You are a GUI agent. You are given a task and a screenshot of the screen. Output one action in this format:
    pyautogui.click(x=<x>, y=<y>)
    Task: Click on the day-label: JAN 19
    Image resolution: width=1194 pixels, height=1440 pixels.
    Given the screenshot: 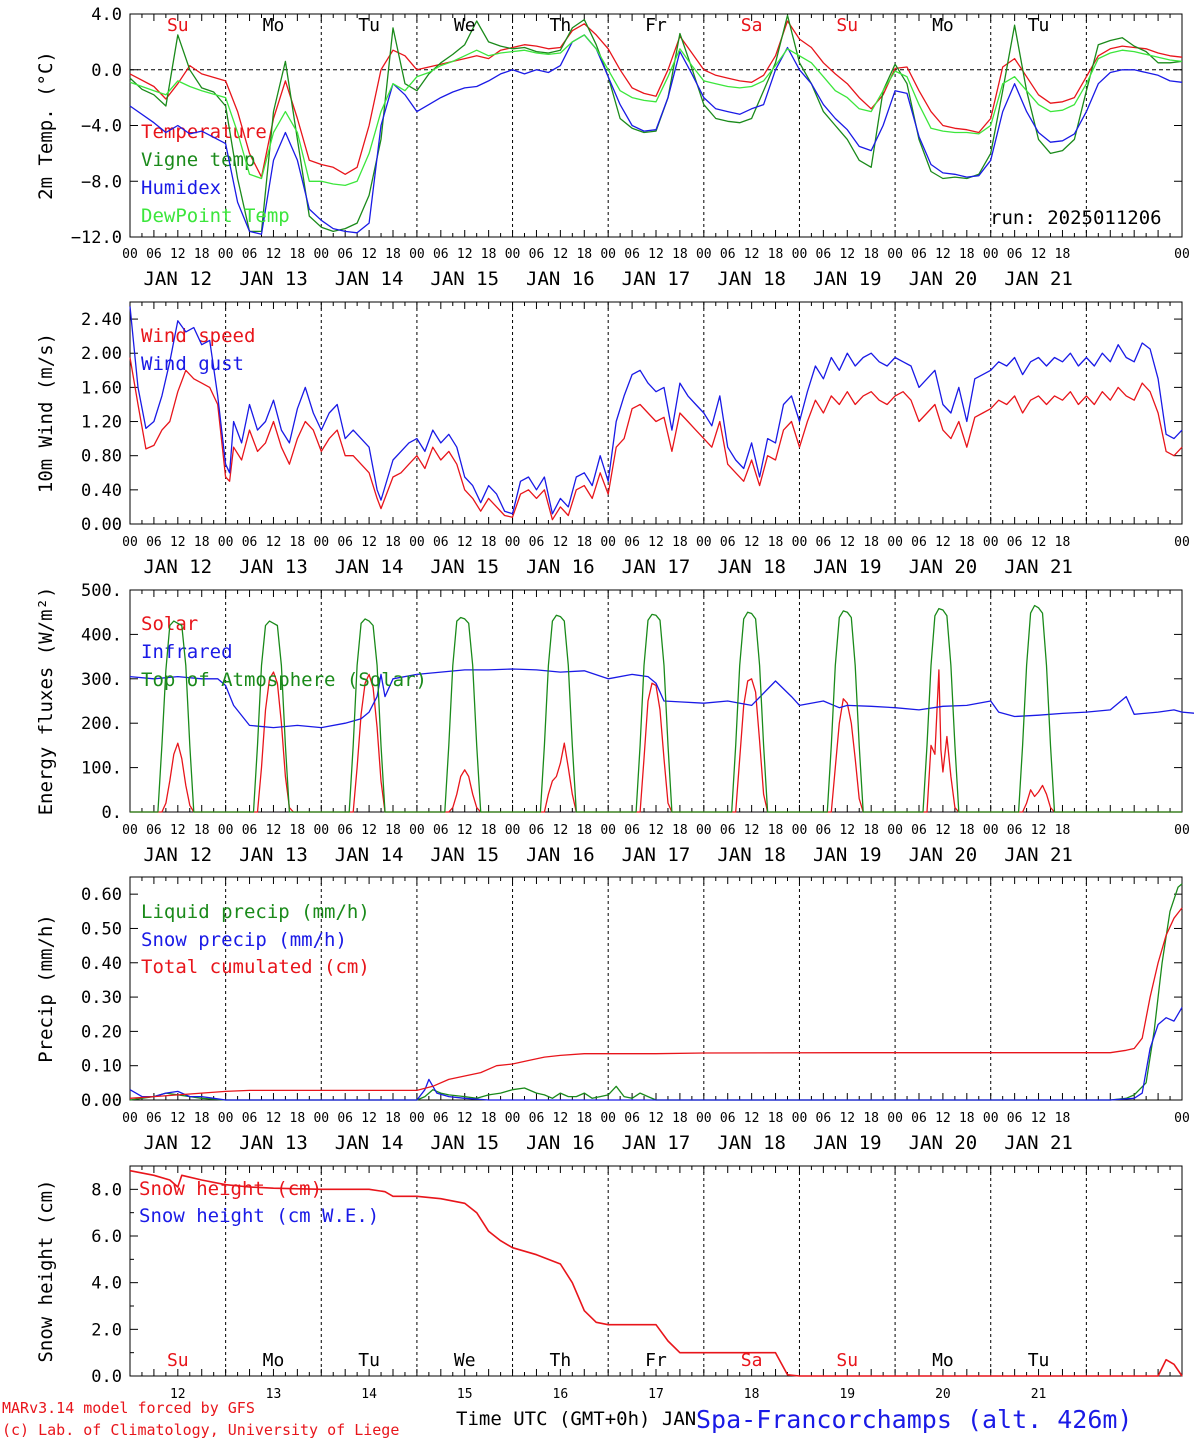 What is the action you would take?
    pyautogui.click(x=847, y=279)
    